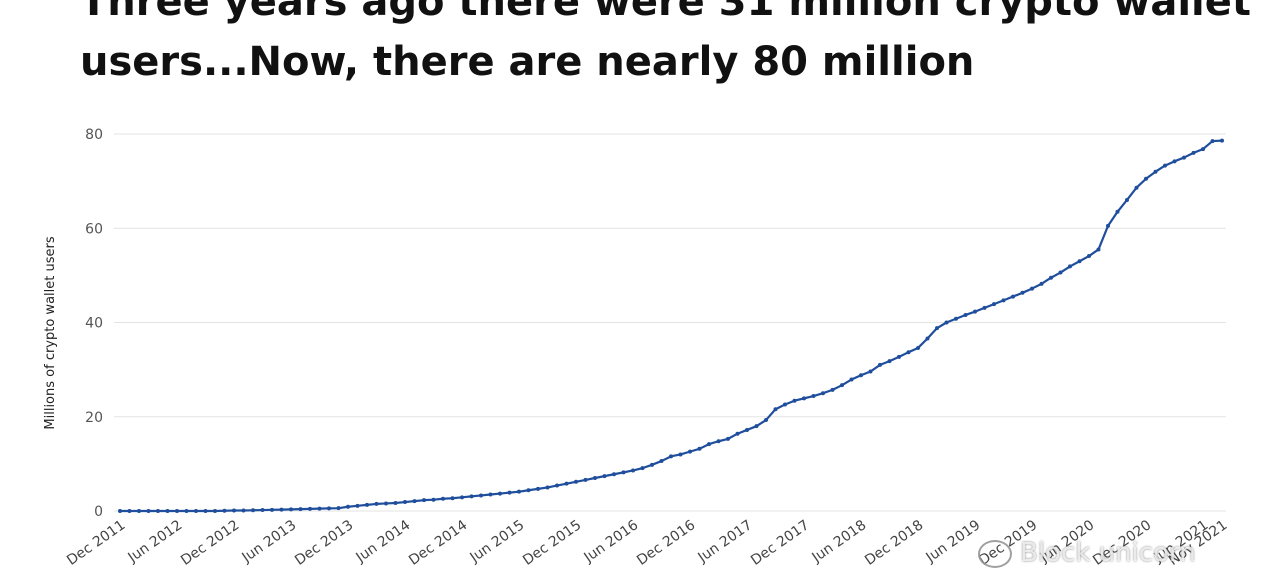 The image size is (1280, 580). What do you see at coordinates (94, 135) in the screenshot?
I see `y-tick-label: 80` at bounding box center [94, 135].